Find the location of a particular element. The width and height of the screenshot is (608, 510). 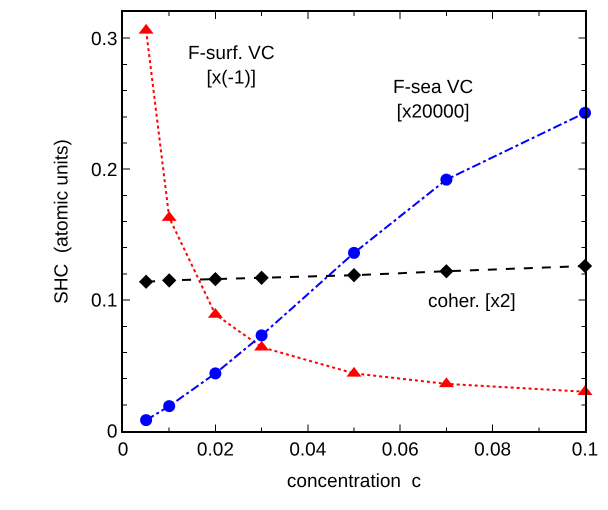

y-tick-label: 0 is located at coordinates (112, 432).